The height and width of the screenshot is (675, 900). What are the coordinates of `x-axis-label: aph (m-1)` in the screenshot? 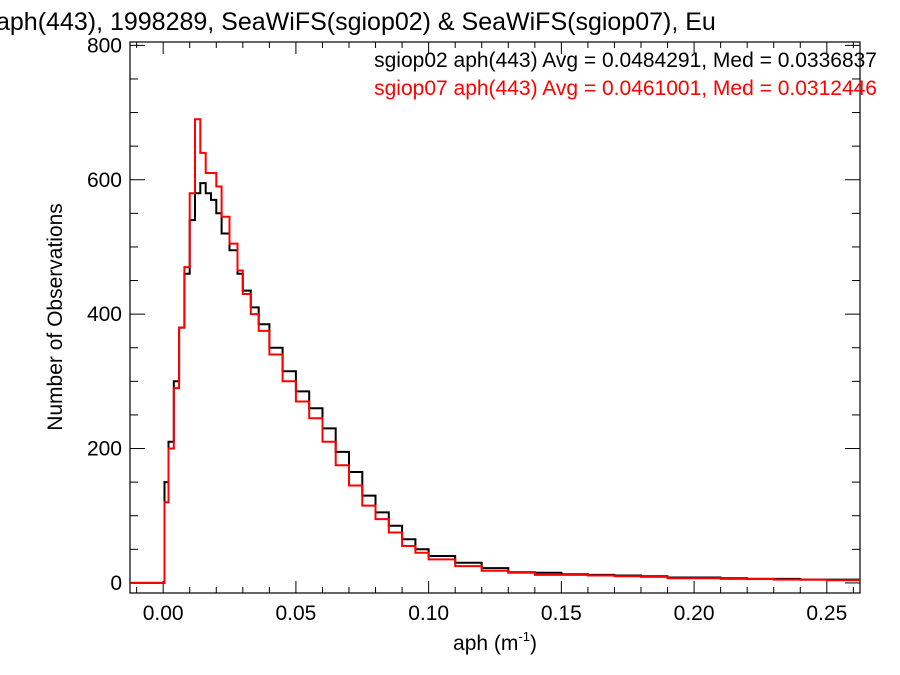 It's located at (495, 642).